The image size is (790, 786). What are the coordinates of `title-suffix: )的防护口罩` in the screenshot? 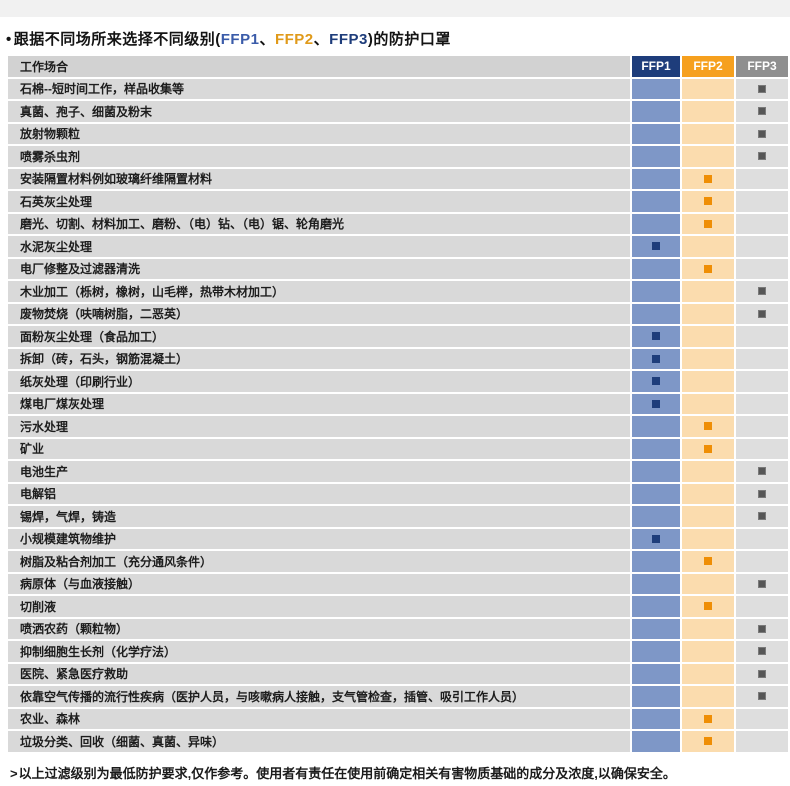 It's located at (409, 39).